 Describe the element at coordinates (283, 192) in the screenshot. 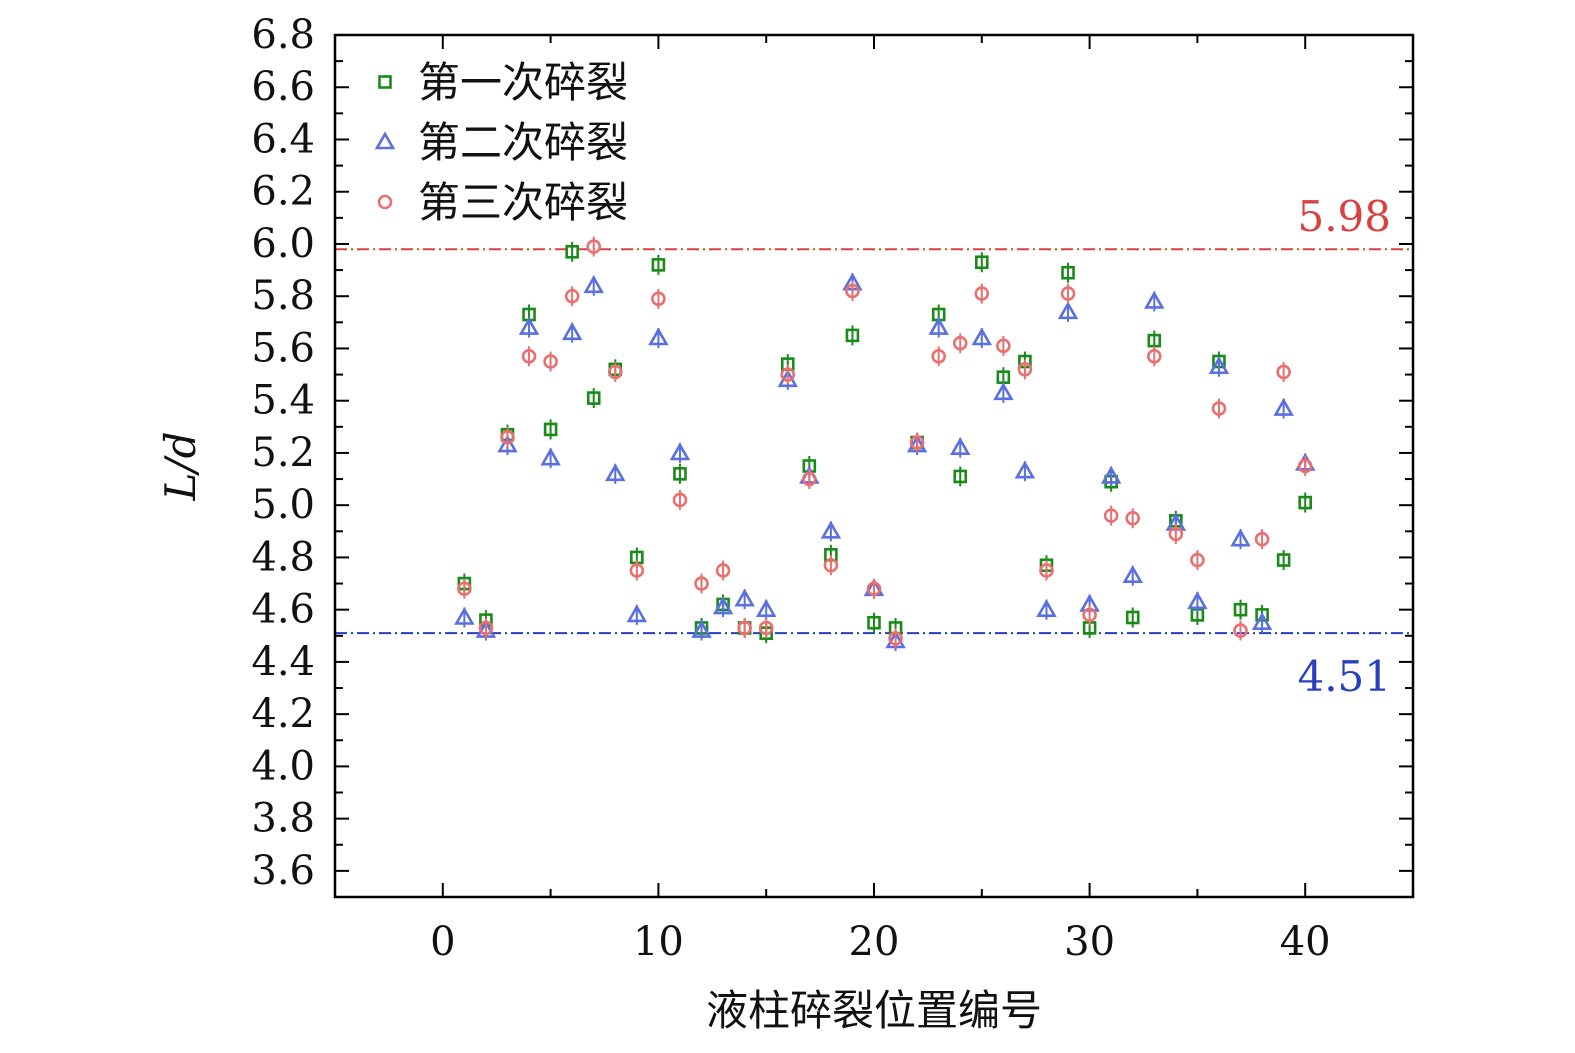

I see `y-tick-label: 6.2` at that location.